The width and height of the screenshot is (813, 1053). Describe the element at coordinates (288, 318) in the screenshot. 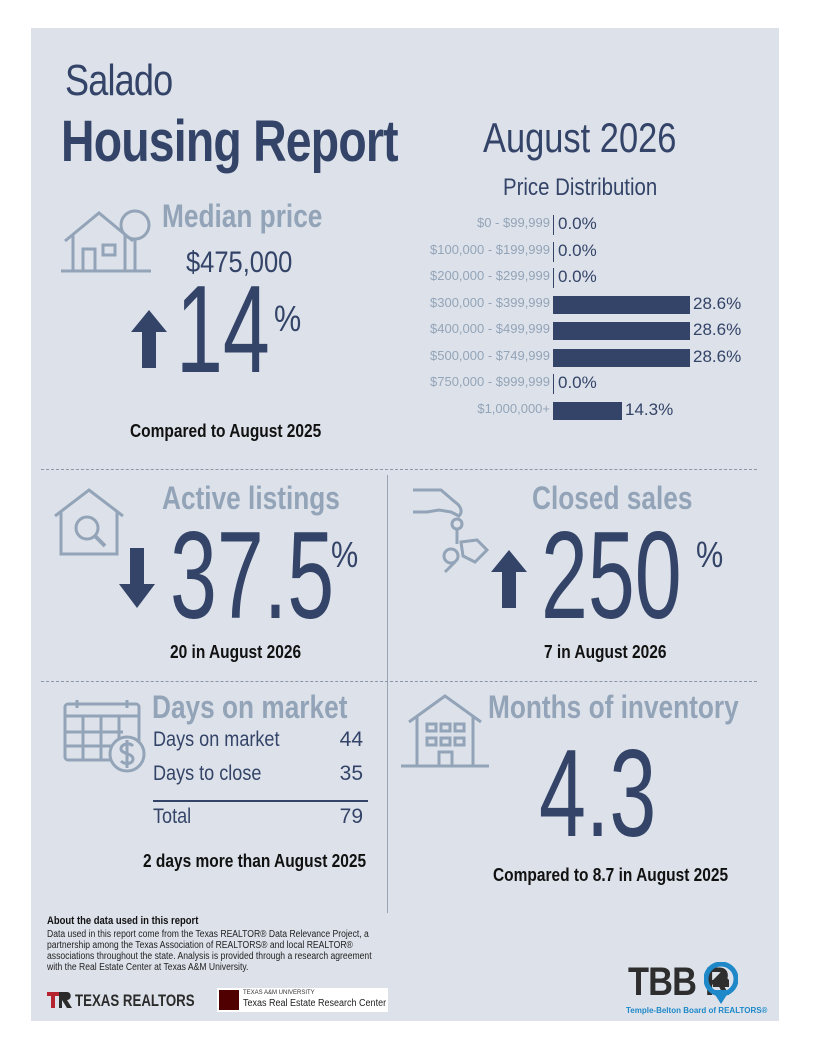

I see `median-price-percent: %` at that location.